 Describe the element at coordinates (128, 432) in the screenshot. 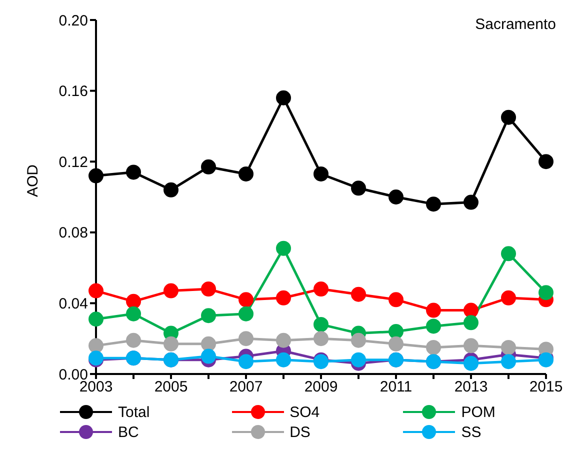

I see `legend-label: BC` at that location.